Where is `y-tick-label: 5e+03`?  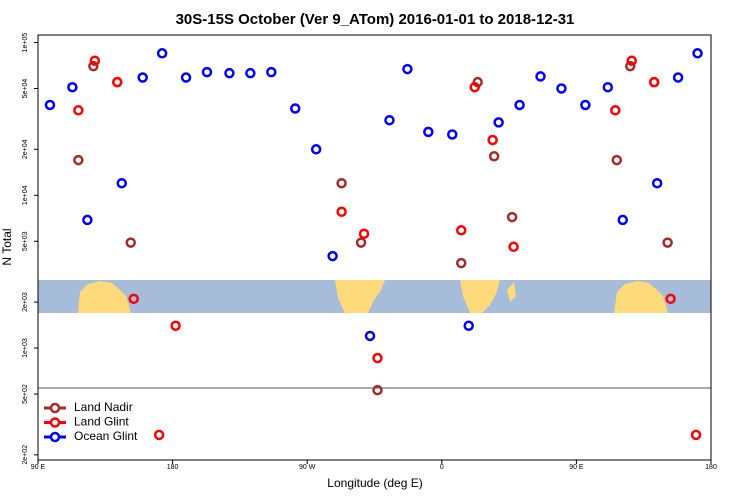 y-tick-label: 5e+03 is located at coordinates (25, 241).